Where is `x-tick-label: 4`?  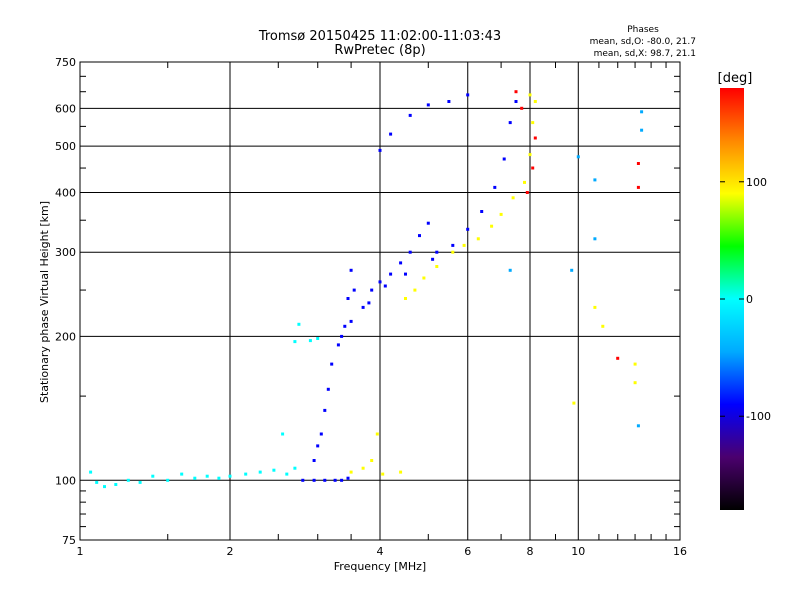
x-tick-label: 4 is located at coordinates (380, 551).